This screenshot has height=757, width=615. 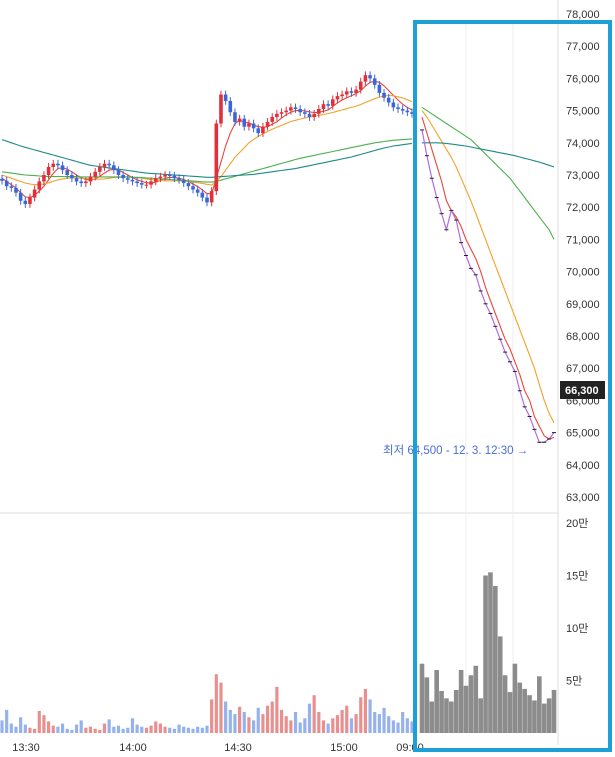 I want to click on ma-line-session2, so click(x=488, y=267).